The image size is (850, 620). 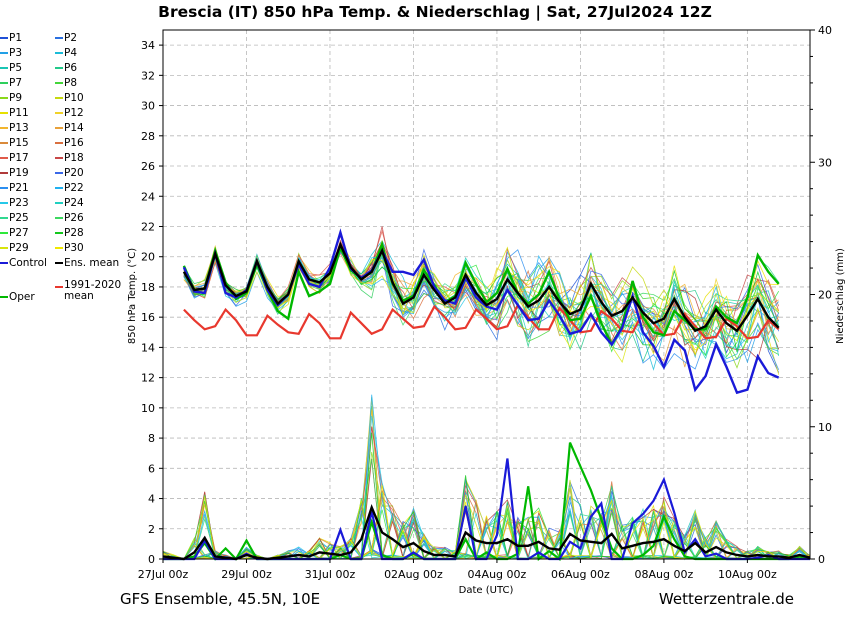 I want to click on y-tick-label: 26, so click(x=148, y=166).